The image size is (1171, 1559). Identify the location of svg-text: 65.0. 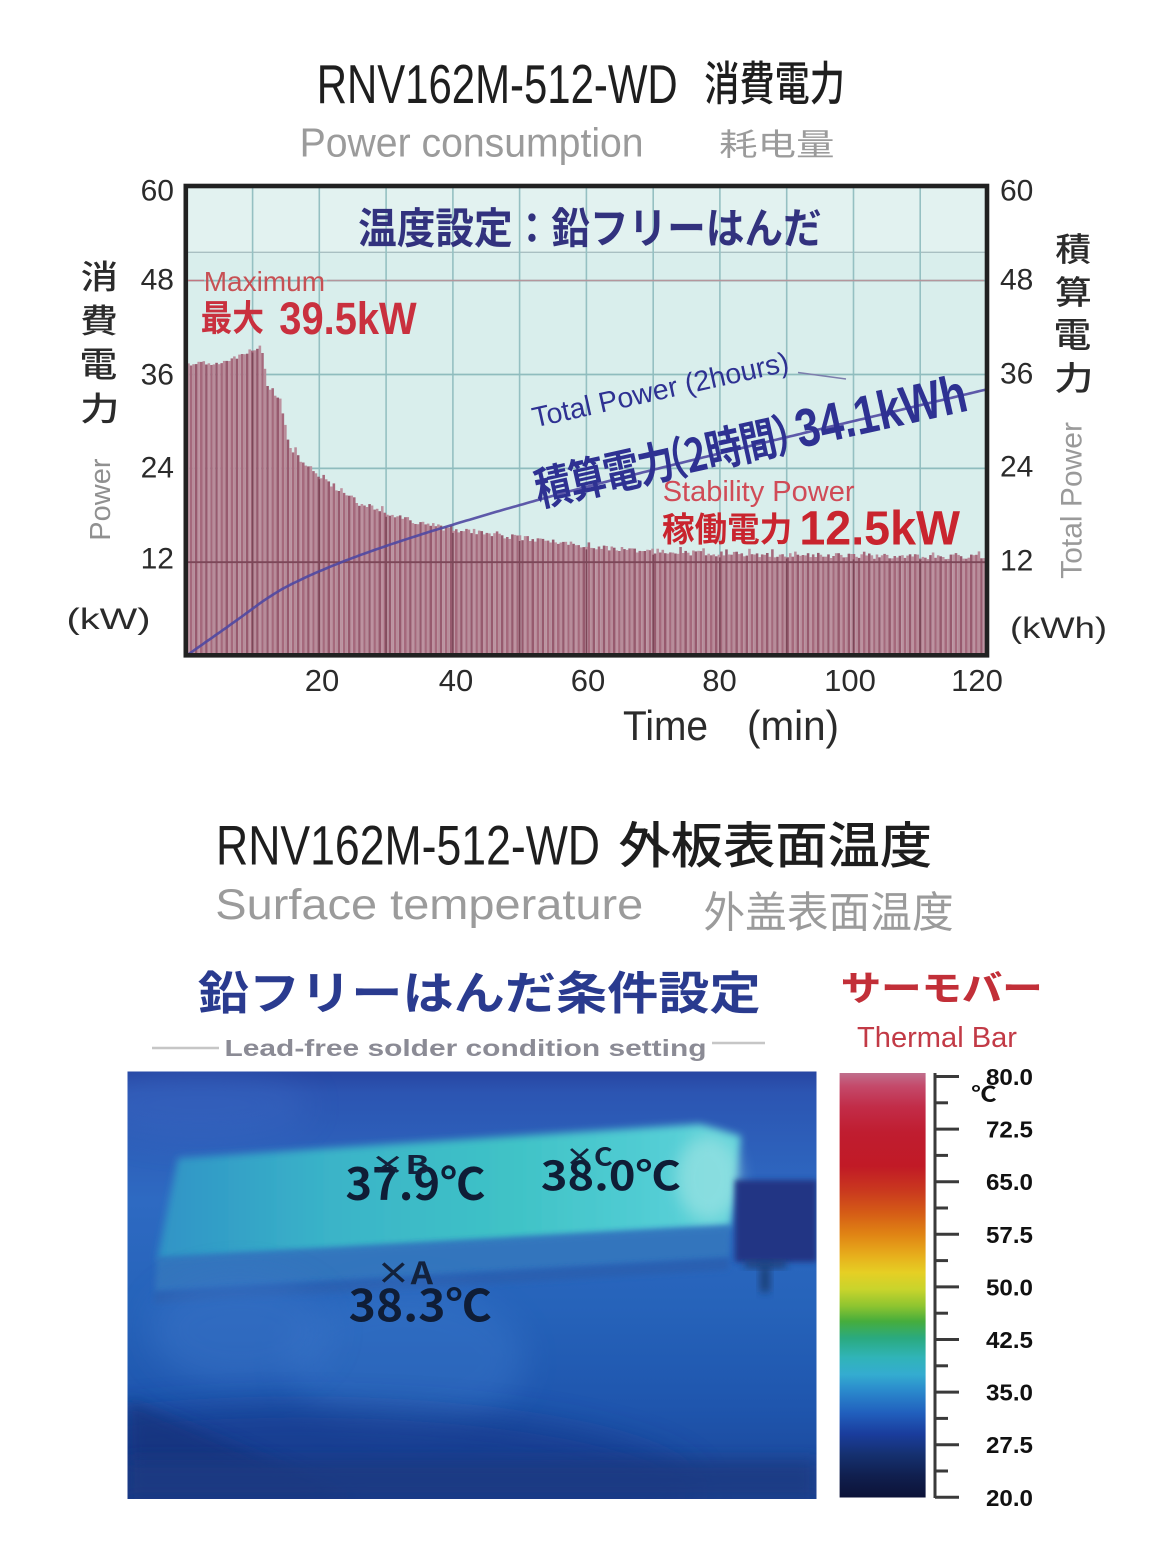
(1009, 1182).